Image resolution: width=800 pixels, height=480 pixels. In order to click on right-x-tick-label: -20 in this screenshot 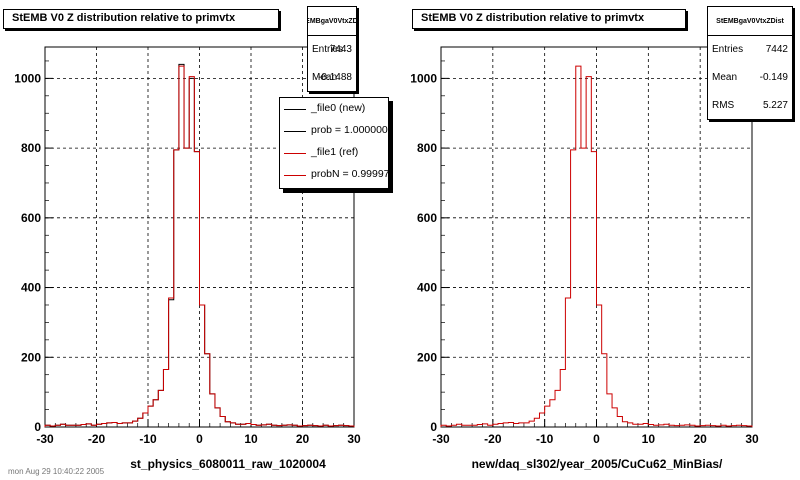, I will do `click(493, 439)`.